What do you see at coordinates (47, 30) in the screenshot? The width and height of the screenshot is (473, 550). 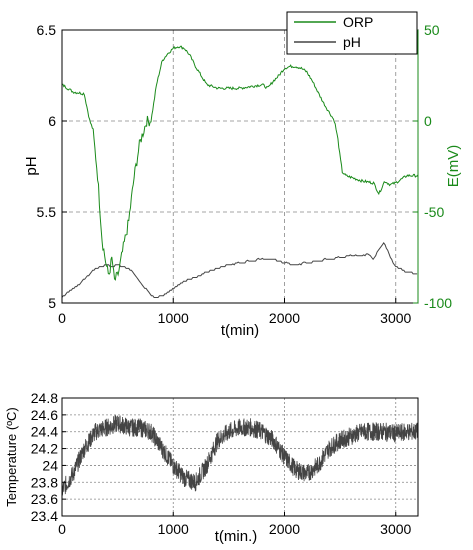 I see `top-y-tick-label: 6.5` at bounding box center [47, 30].